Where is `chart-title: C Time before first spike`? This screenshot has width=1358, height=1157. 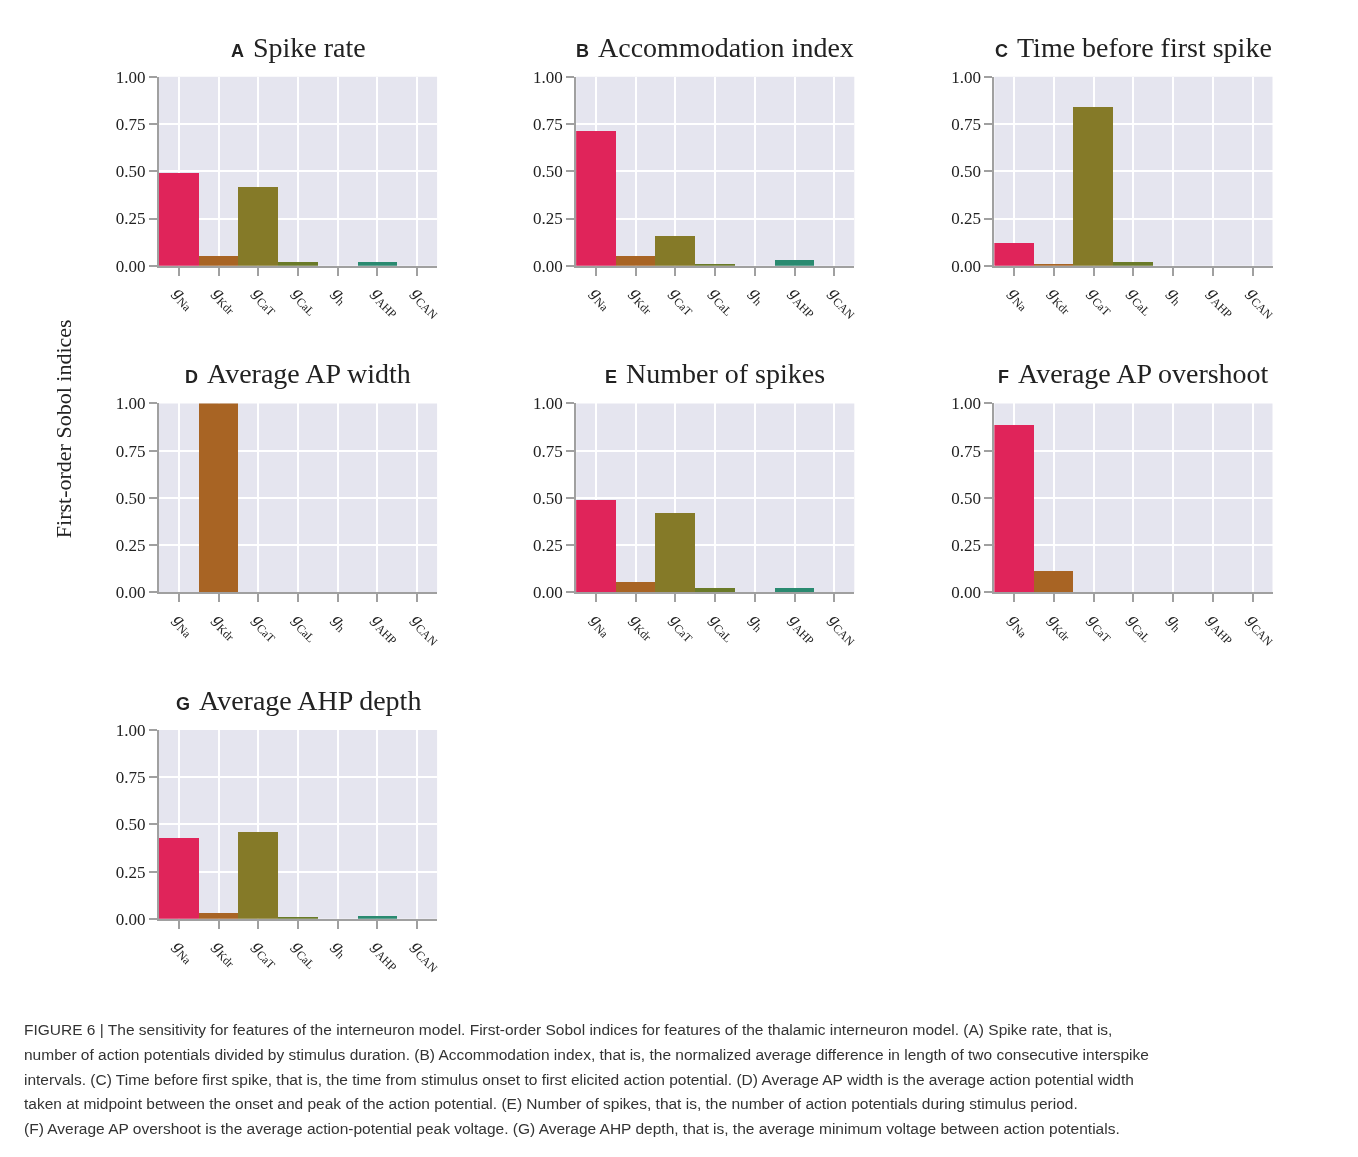 chart-title: C Time before first spike is located at coordinates (1133, 47).